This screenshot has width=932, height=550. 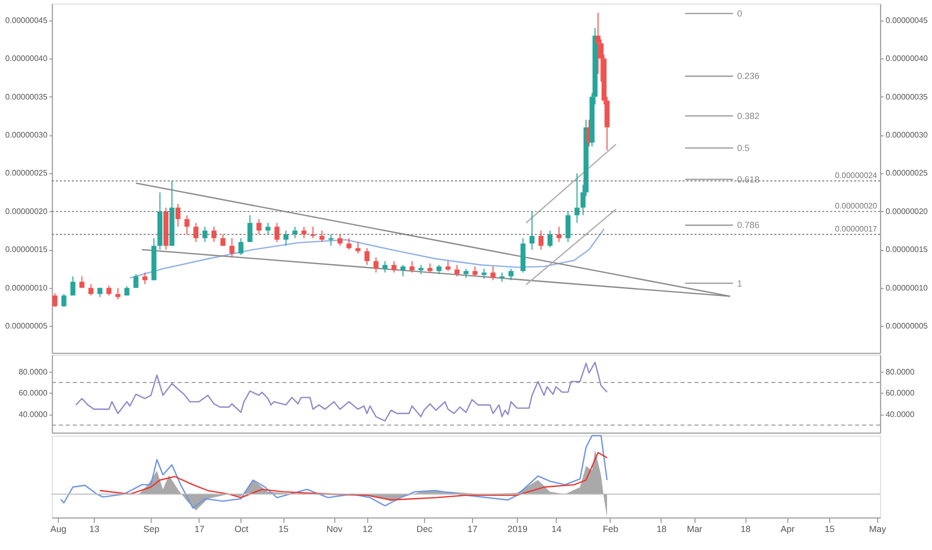 I want to click on y-tick-label: 0.00000005, so click(x=26, y=326).